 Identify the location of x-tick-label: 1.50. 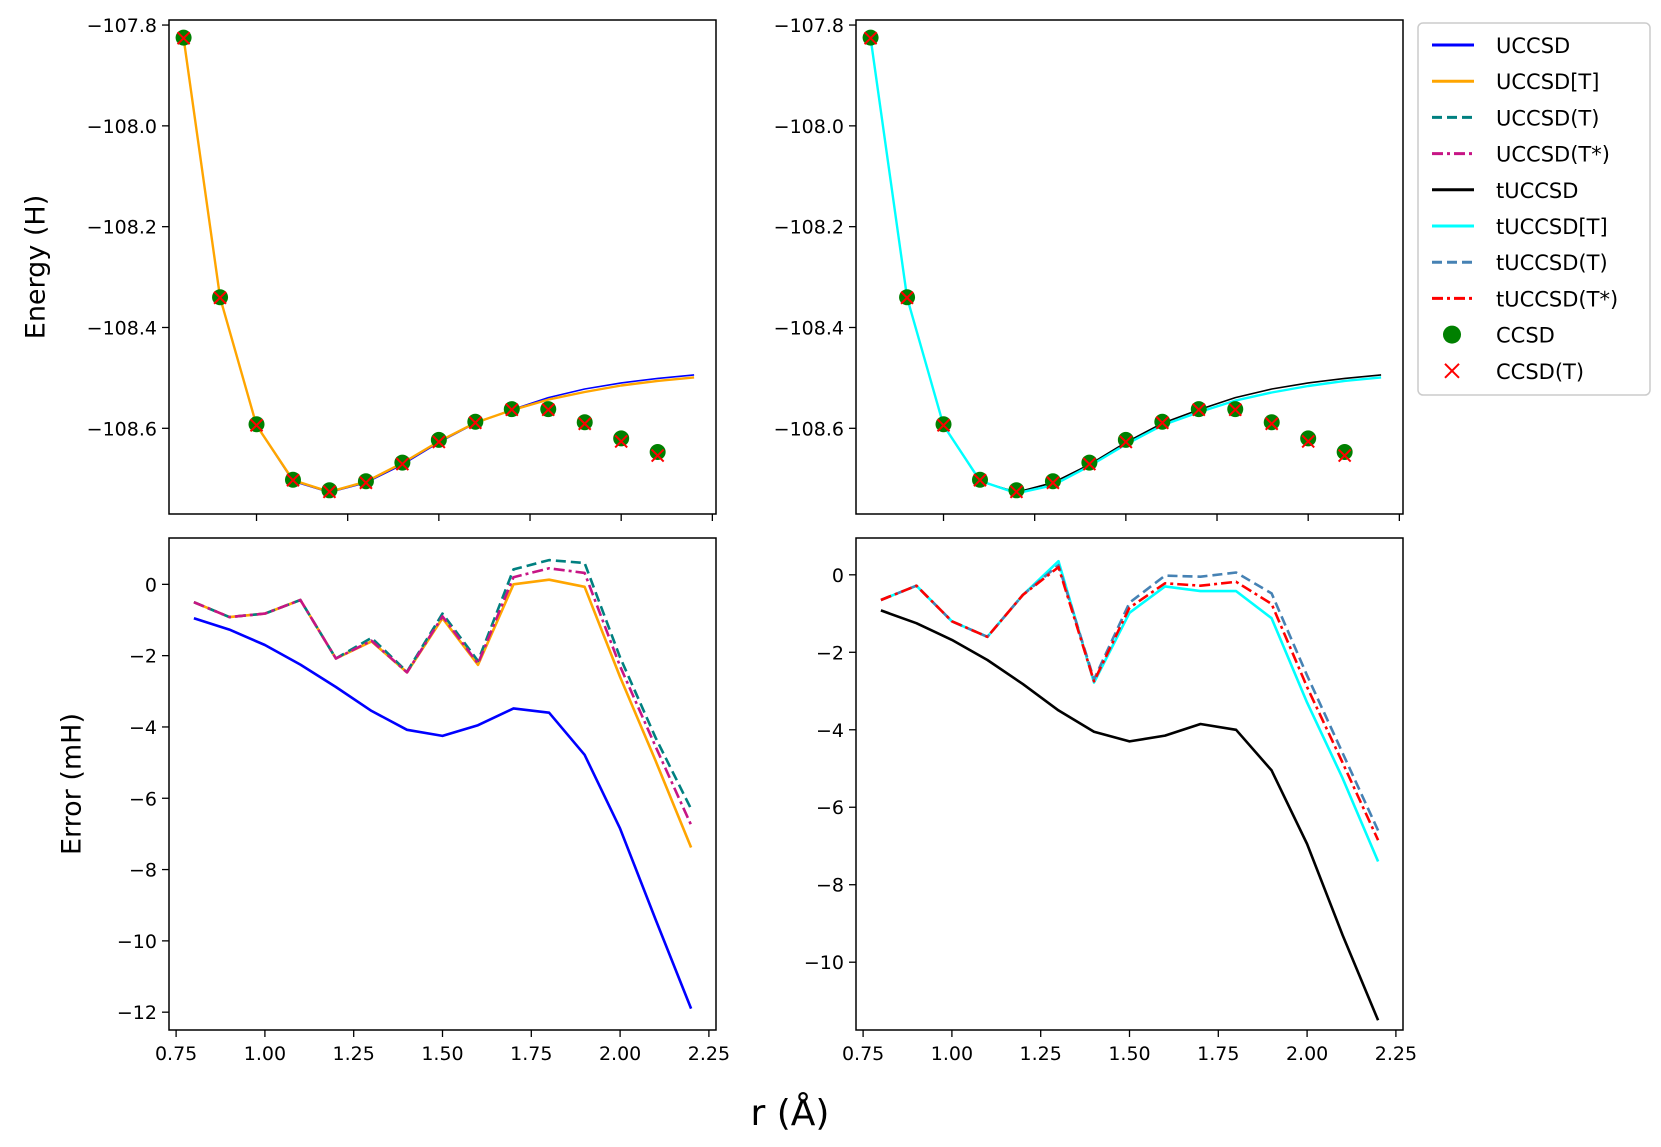
(1129, 1054).